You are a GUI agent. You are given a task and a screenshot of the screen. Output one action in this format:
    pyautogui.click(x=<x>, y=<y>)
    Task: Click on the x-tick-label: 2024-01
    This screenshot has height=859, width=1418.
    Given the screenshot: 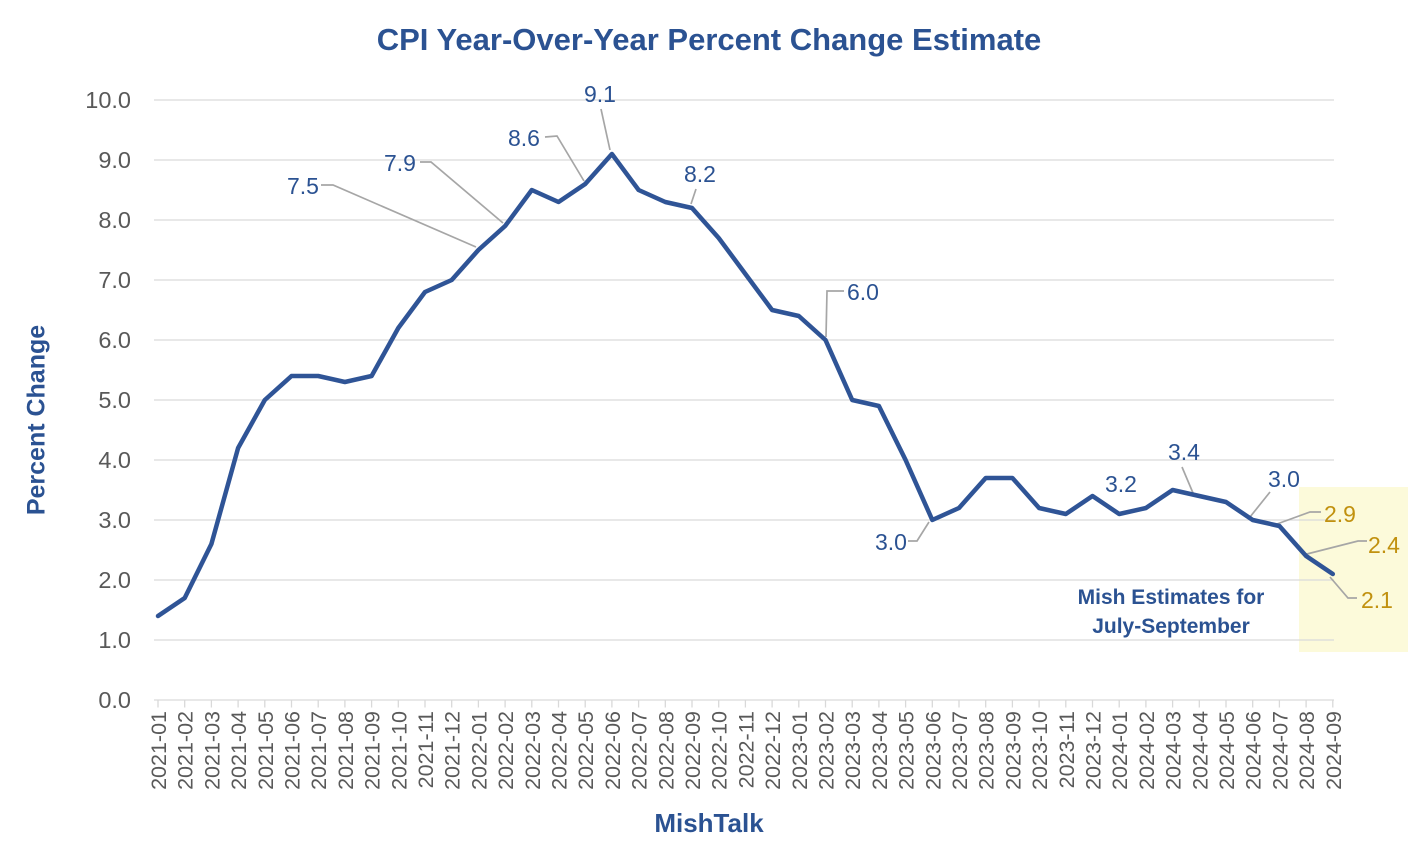 What is the action you would take?
    pyautogui.click(x=1120, y=750)
    